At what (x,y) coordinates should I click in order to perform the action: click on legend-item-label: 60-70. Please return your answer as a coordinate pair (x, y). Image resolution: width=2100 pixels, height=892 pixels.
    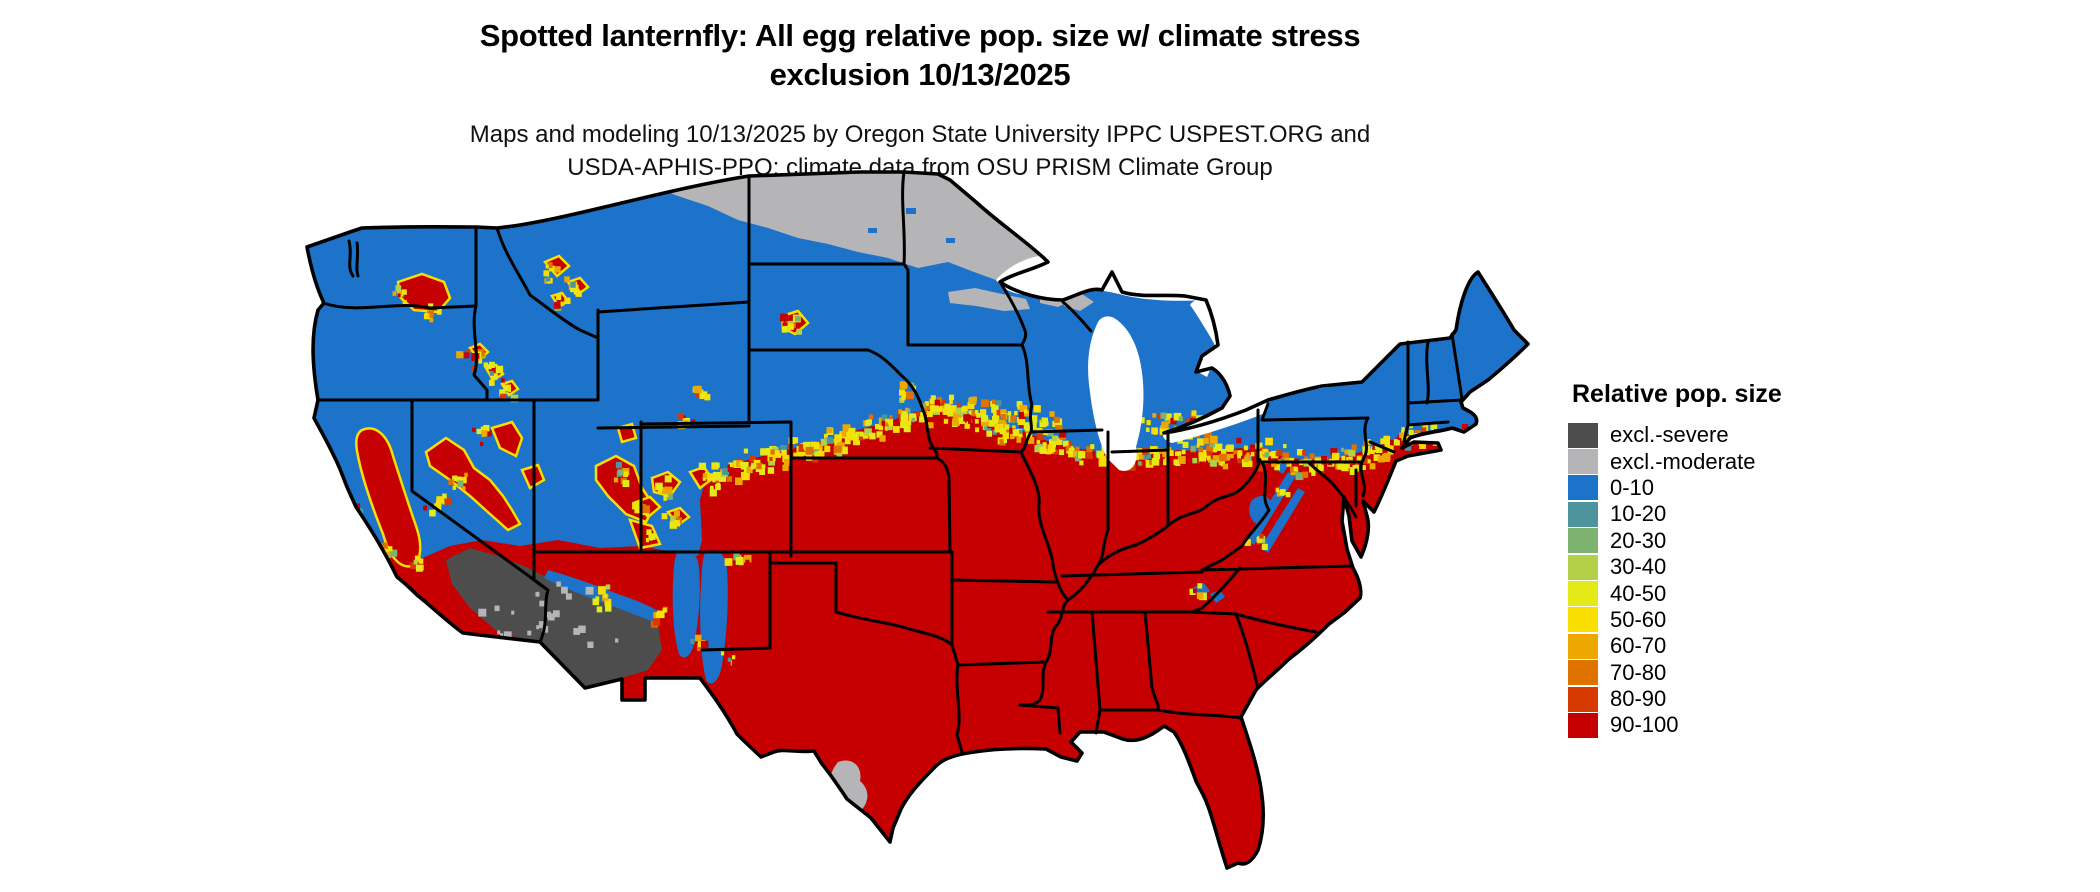
    Looking at the image, I should click on (1638, 646).